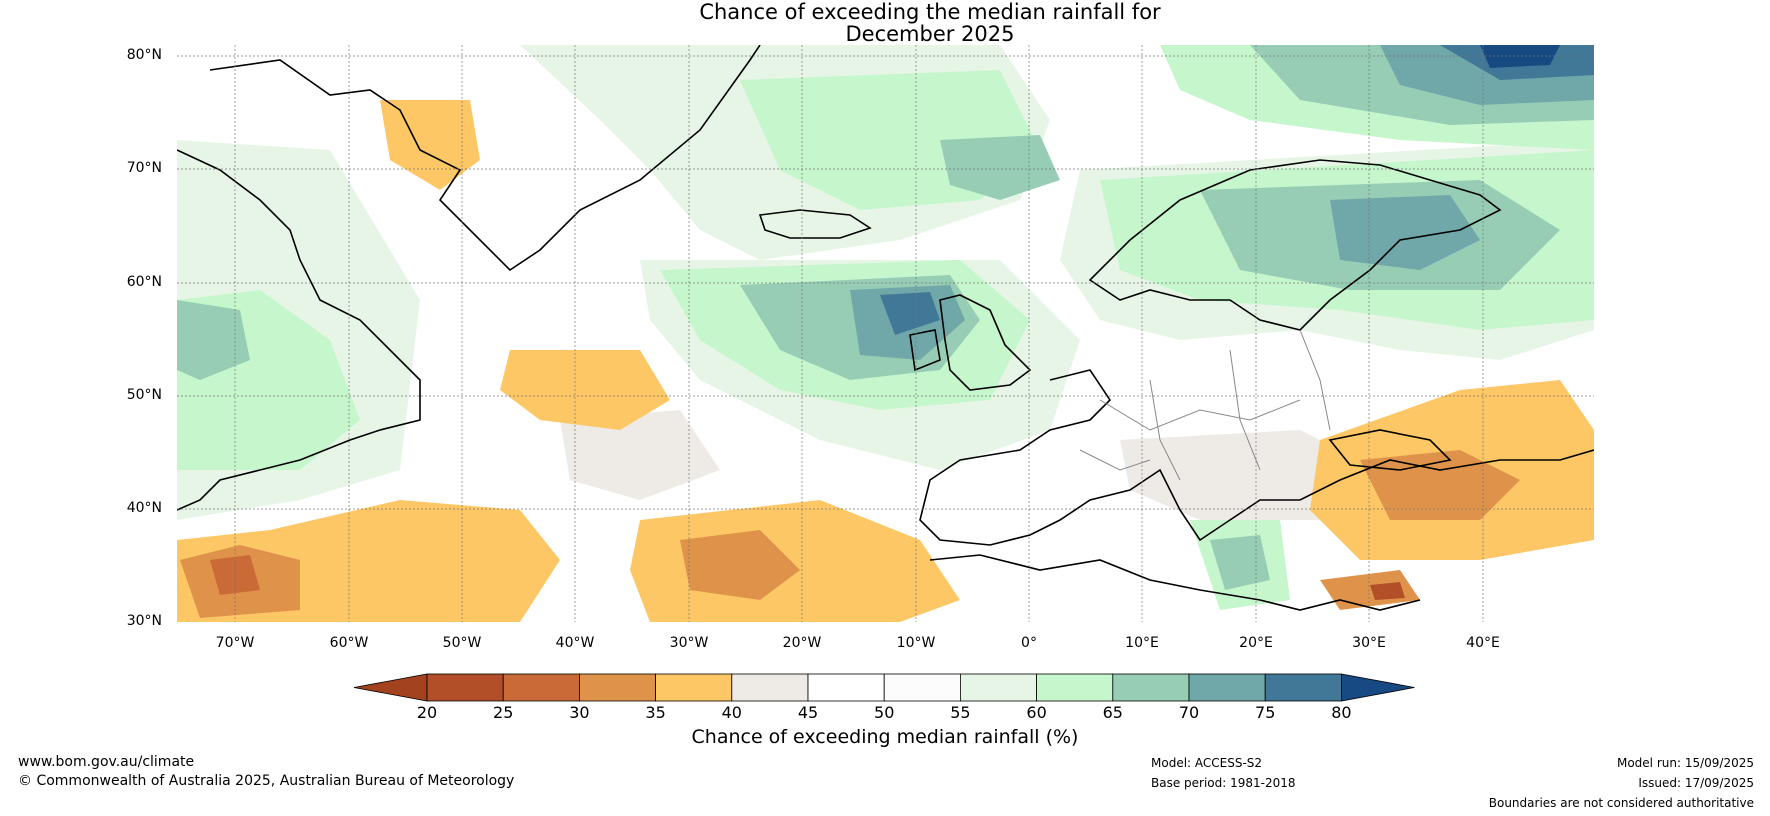 The width and height of the screenshot is (1770, 816). What do you see at coordinates (1205, 405) in the screenshot?
I see `country-boundaries` at bounding box center [1205, 405].